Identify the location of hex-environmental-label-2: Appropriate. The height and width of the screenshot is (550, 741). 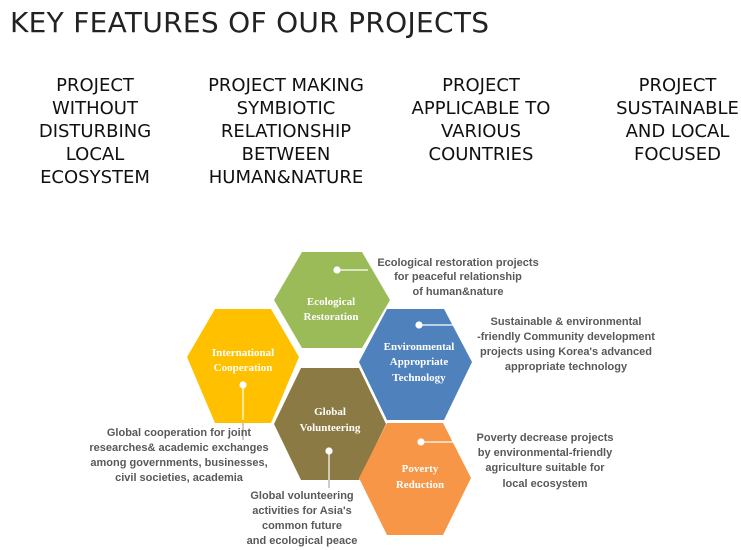
(419, 362).